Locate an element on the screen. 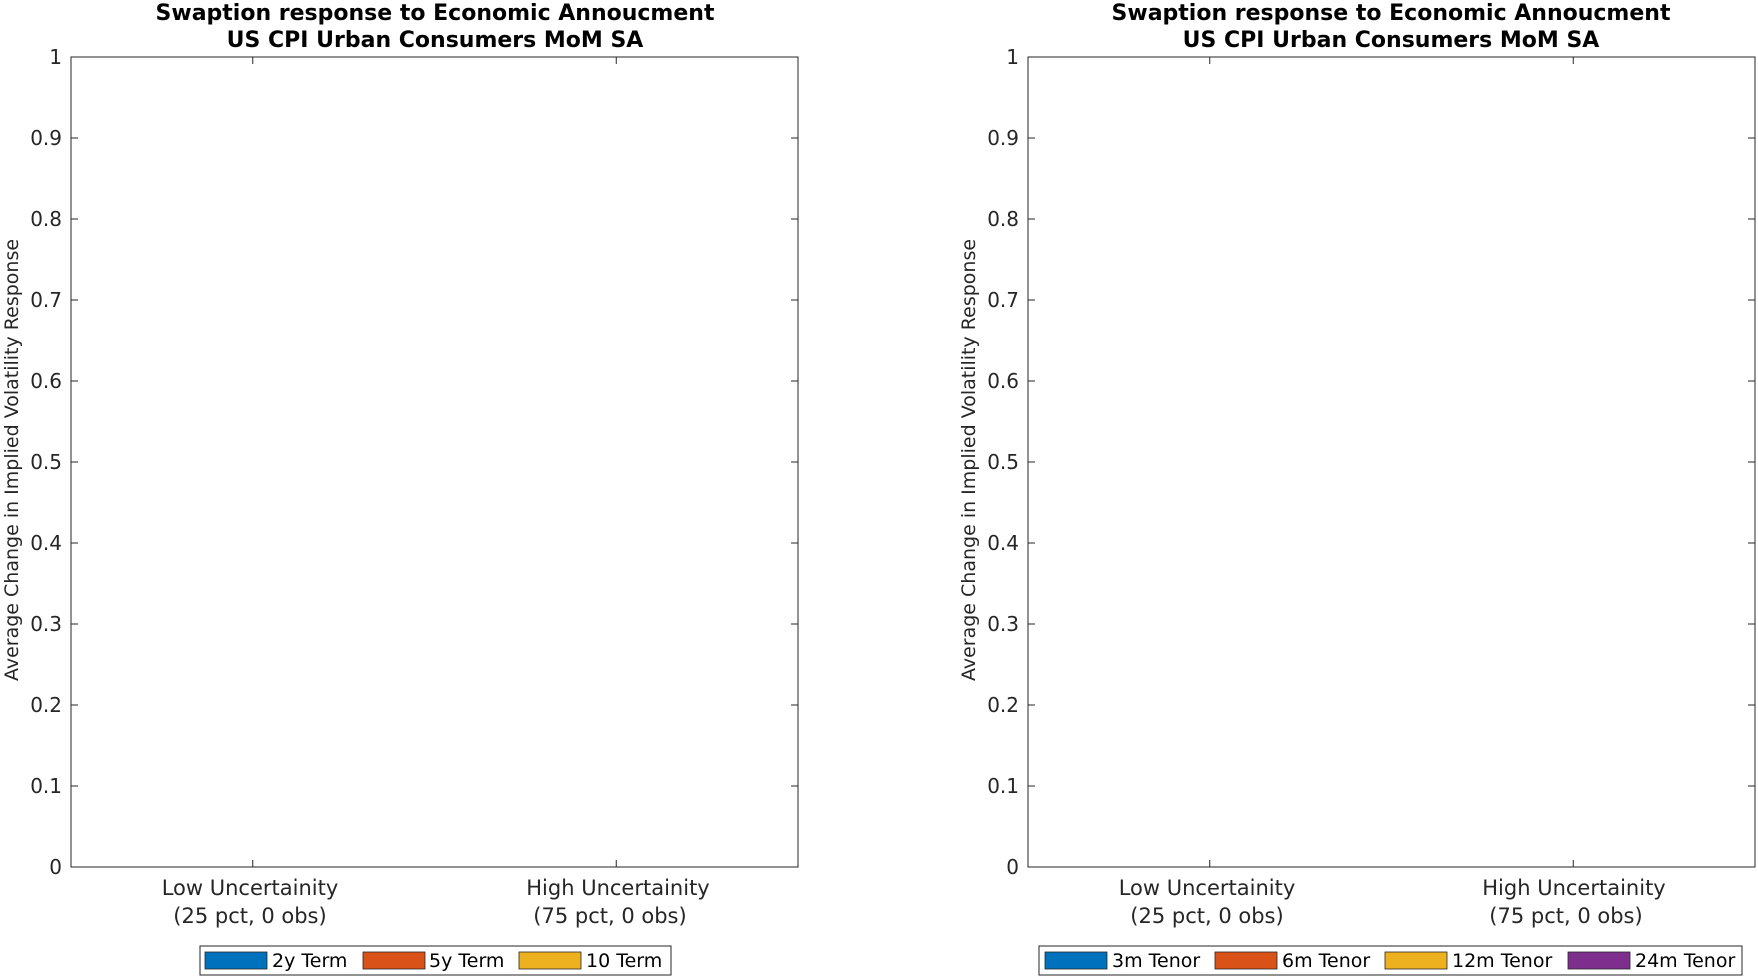  legend-label: 6m Tenor is located at coordinates (1326, 961).